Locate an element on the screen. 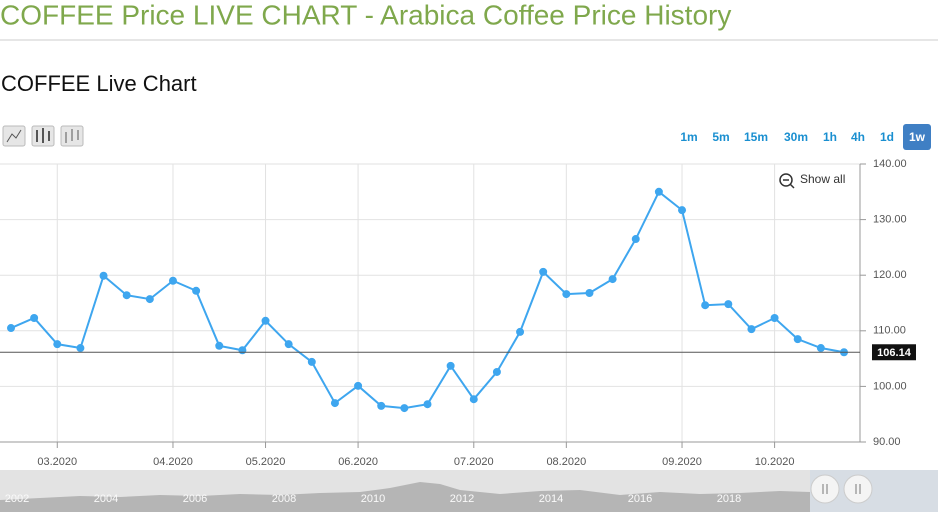 This screenshot has width=938, height=520. navigator-handle-right is located at coordinates (858, 489).